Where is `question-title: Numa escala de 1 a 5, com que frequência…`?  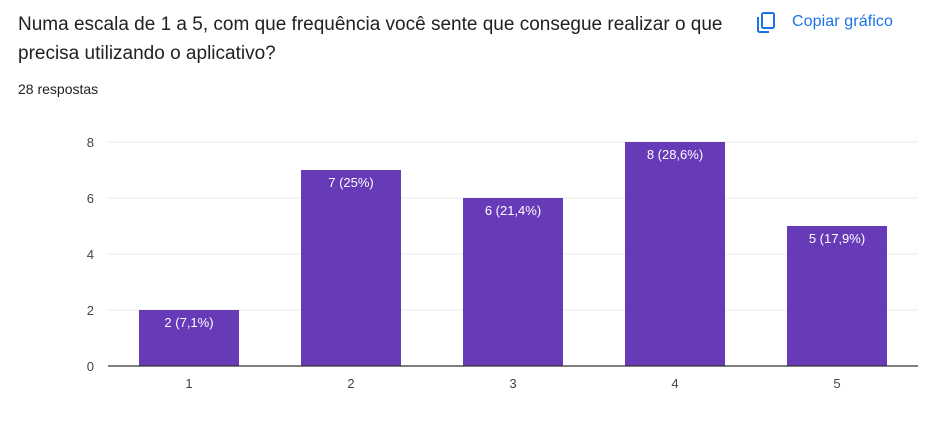
question-title: Numa escala de 1 a 5, com que frequência… is located at coordinates (370, 39).